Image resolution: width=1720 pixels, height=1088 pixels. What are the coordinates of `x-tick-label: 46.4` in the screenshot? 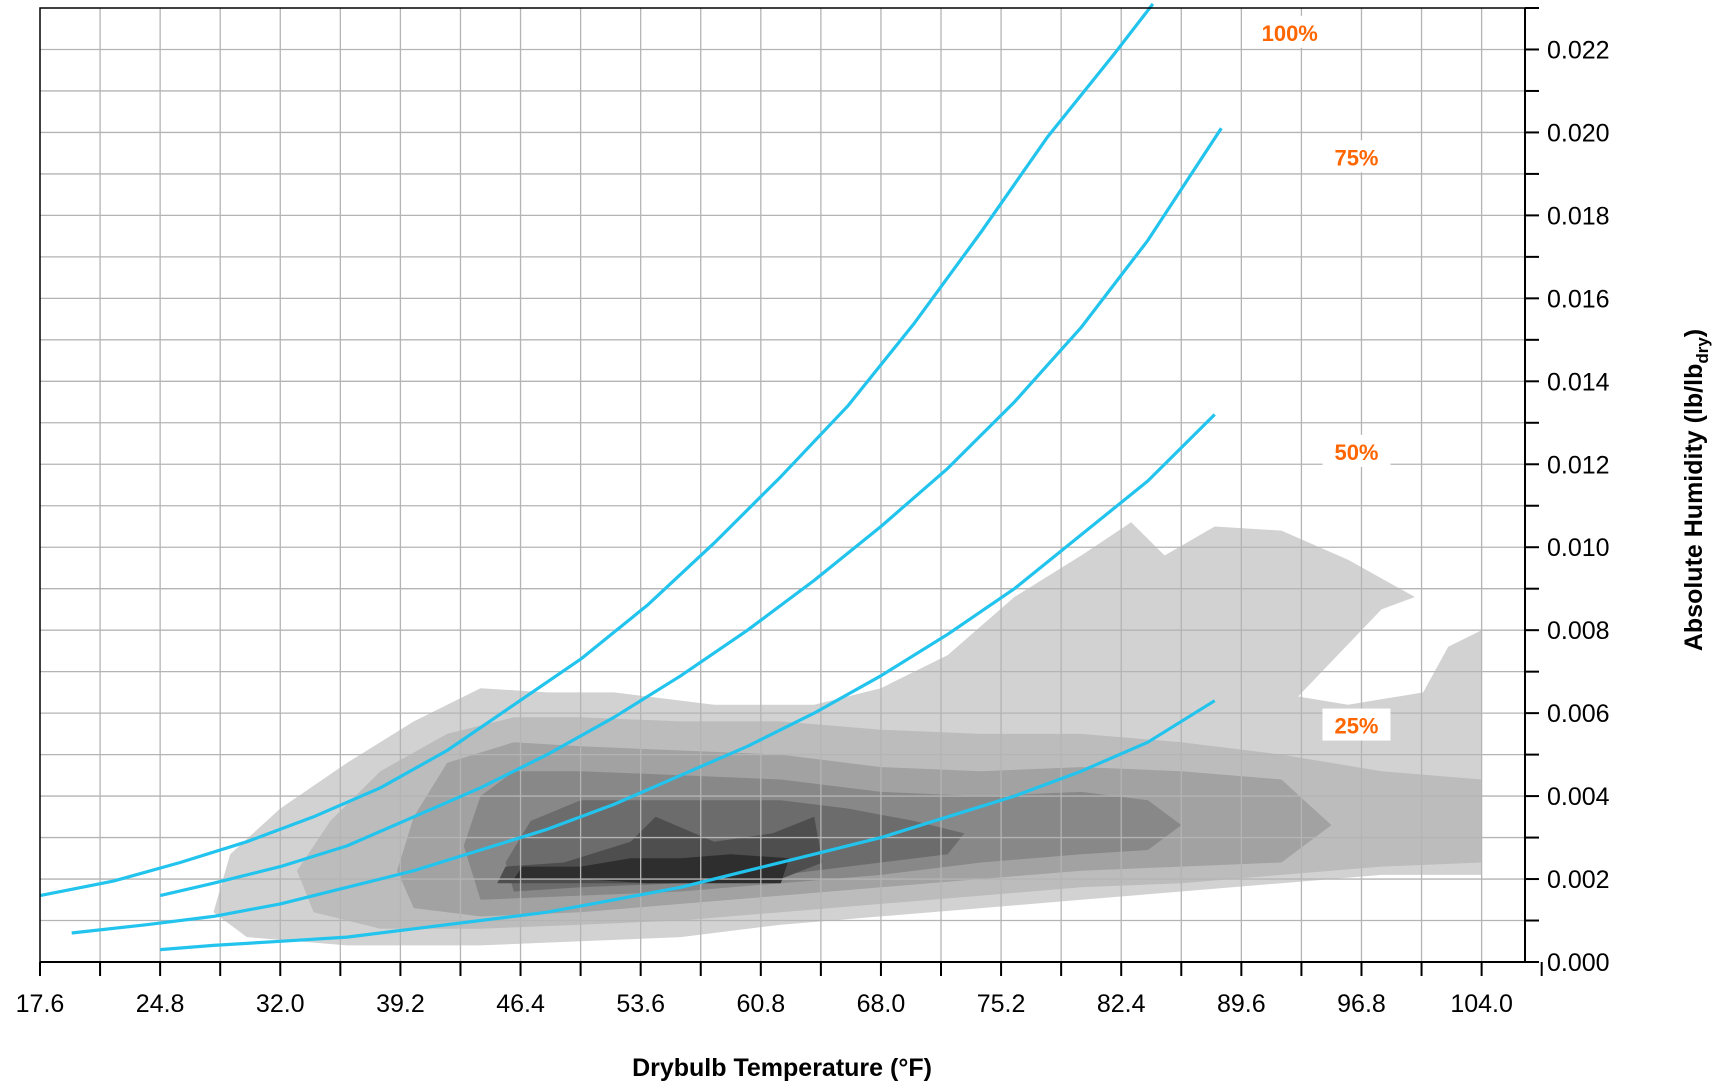 It's located at (520, 1004).